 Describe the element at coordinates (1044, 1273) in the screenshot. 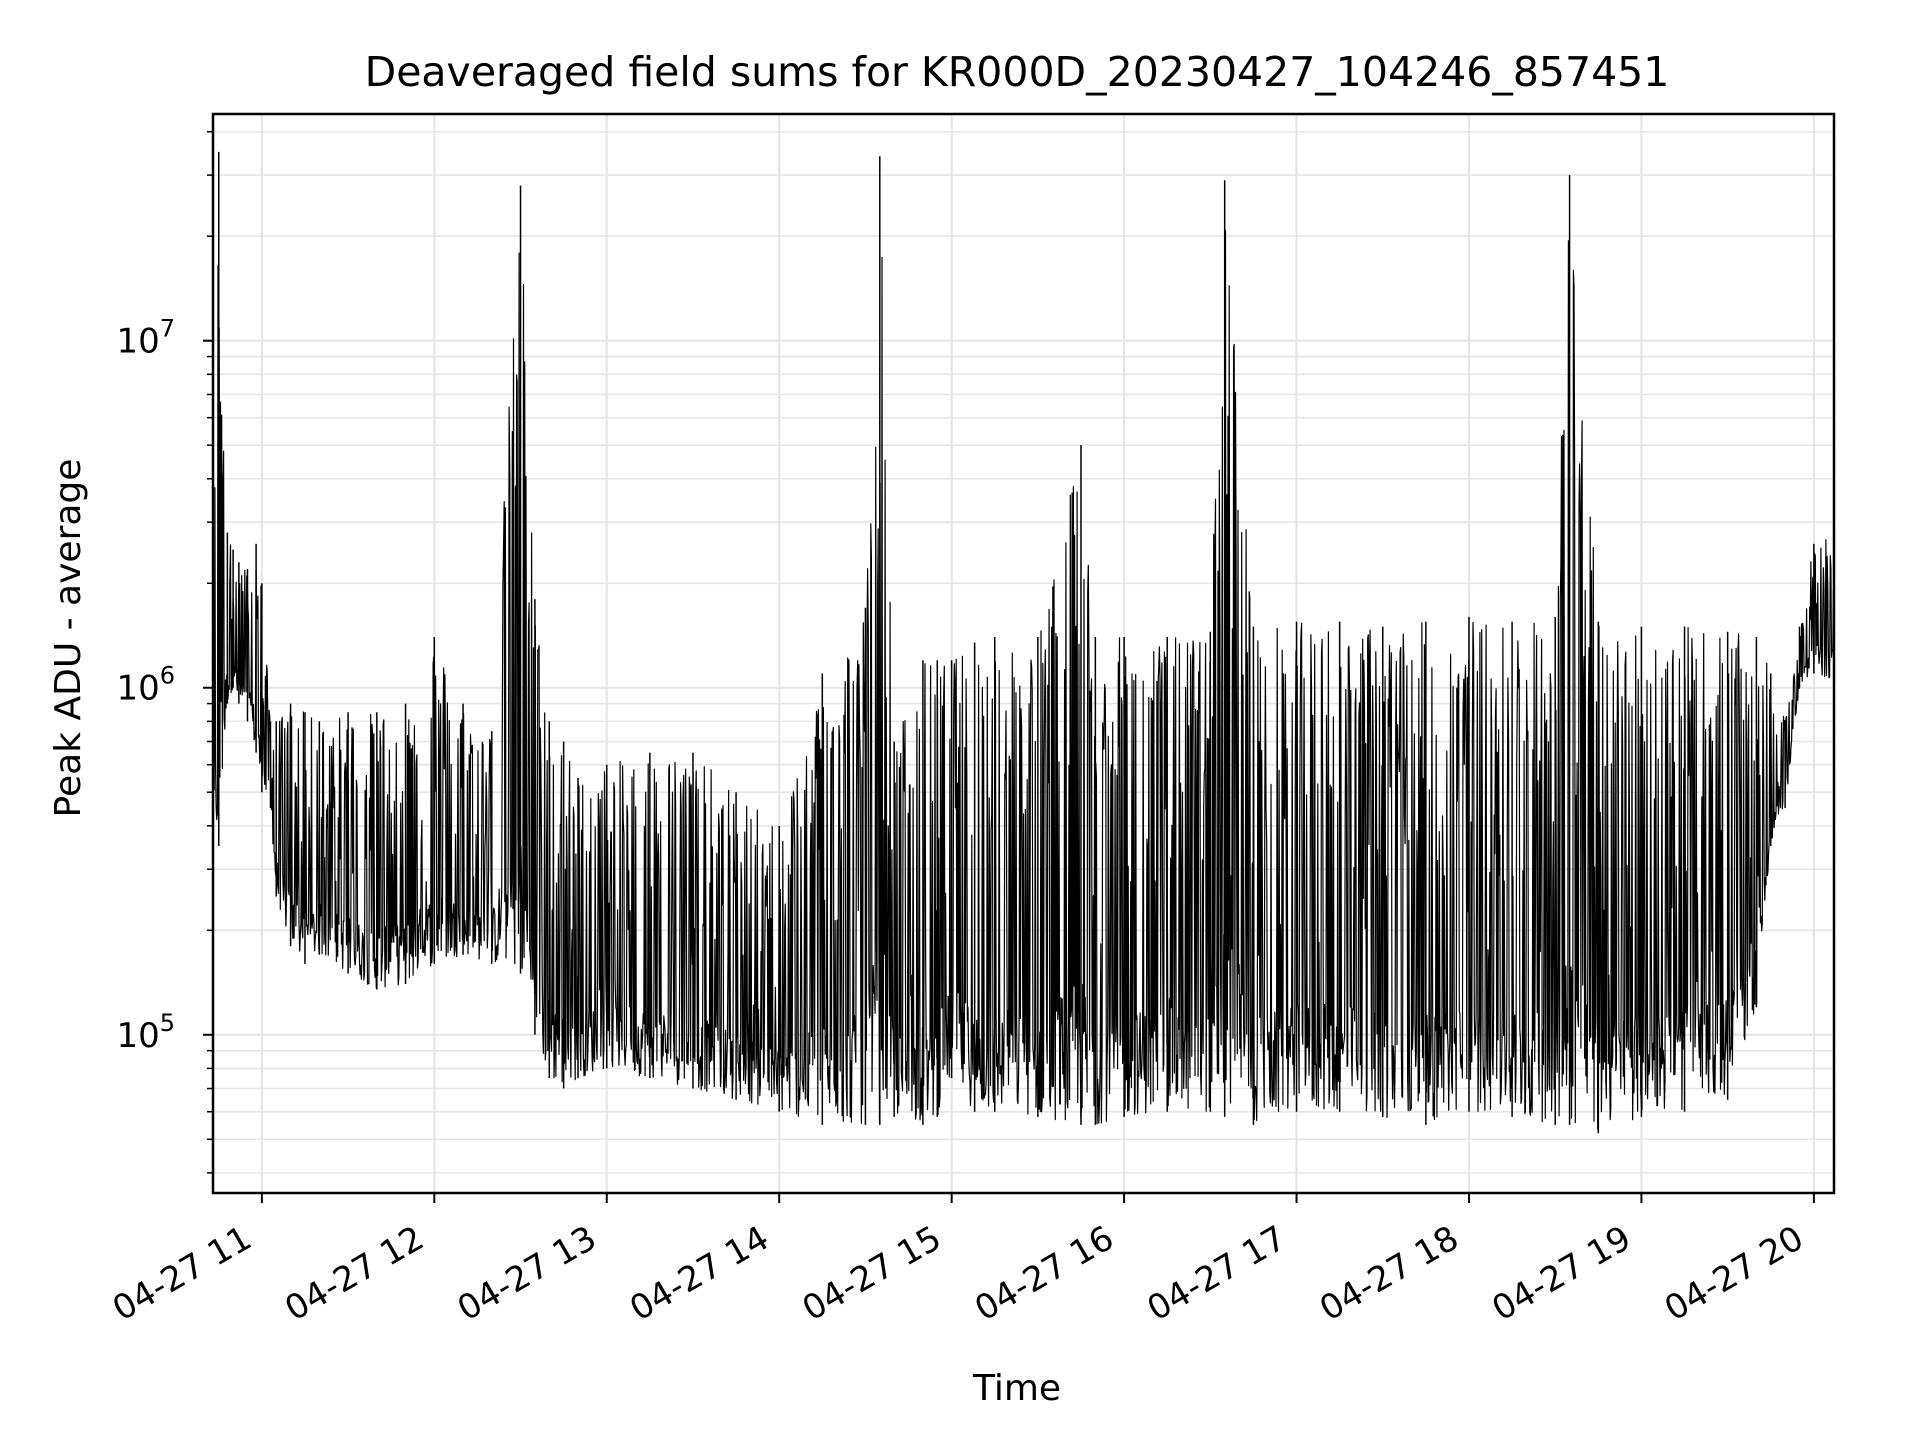

I see `x-tick-label: 04-27 16` at that location.